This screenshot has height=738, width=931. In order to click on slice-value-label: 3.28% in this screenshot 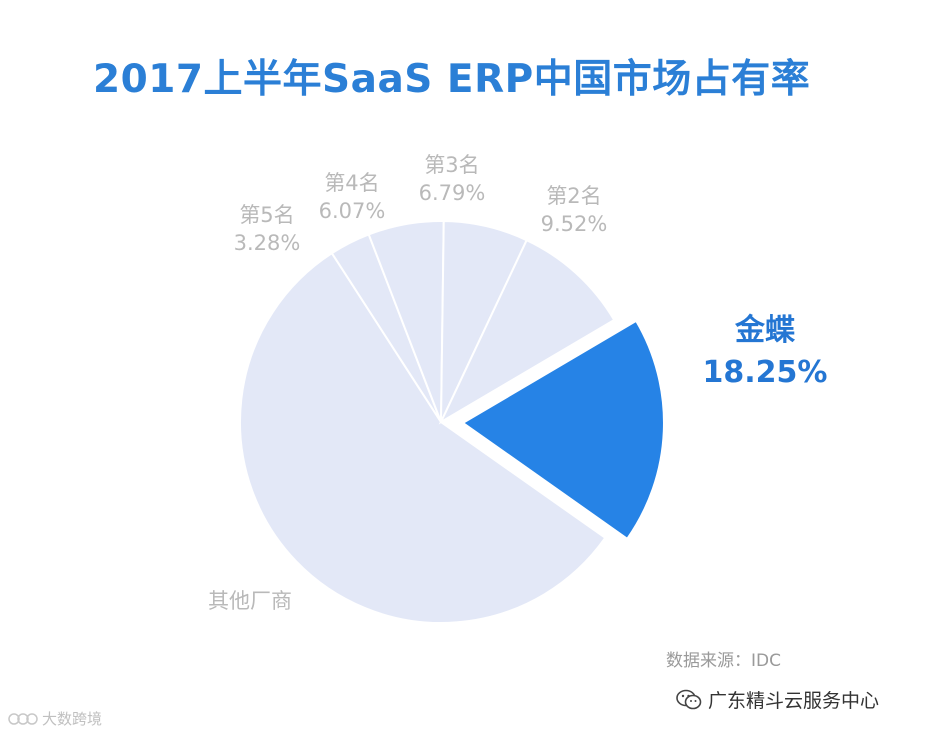, I will do `click(267, 243)`.